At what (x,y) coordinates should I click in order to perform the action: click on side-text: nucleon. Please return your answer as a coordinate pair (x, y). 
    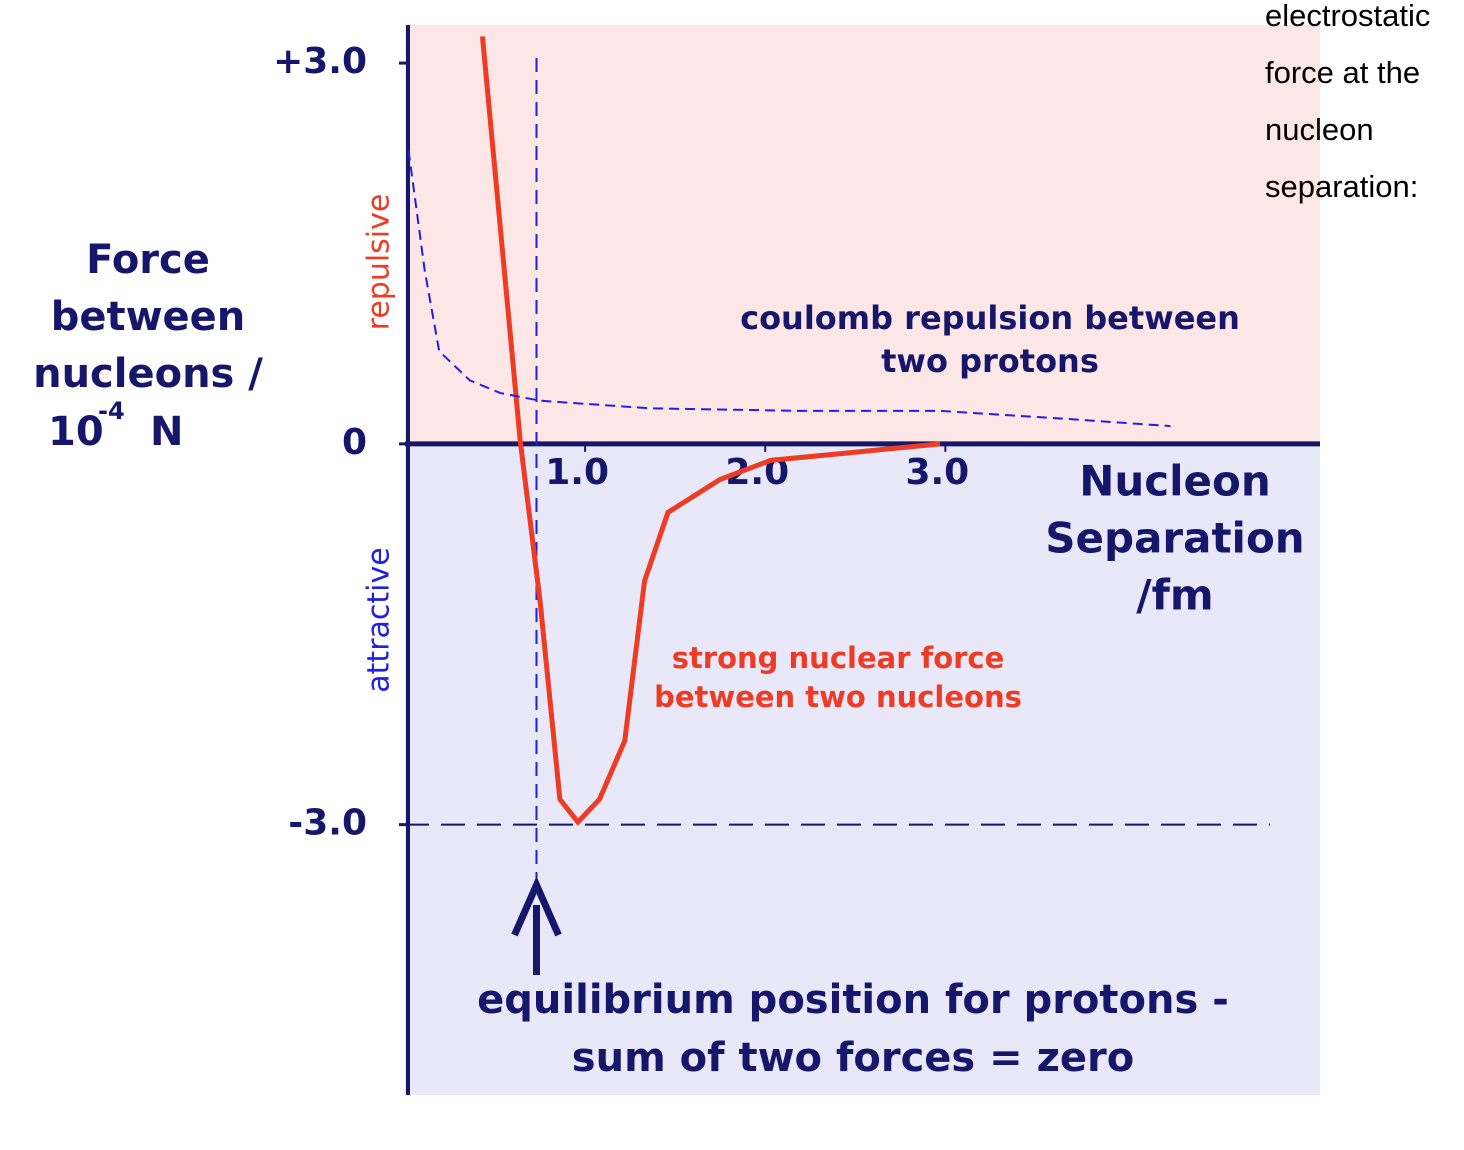
    Looking at the image, I should click on (1319, 129).